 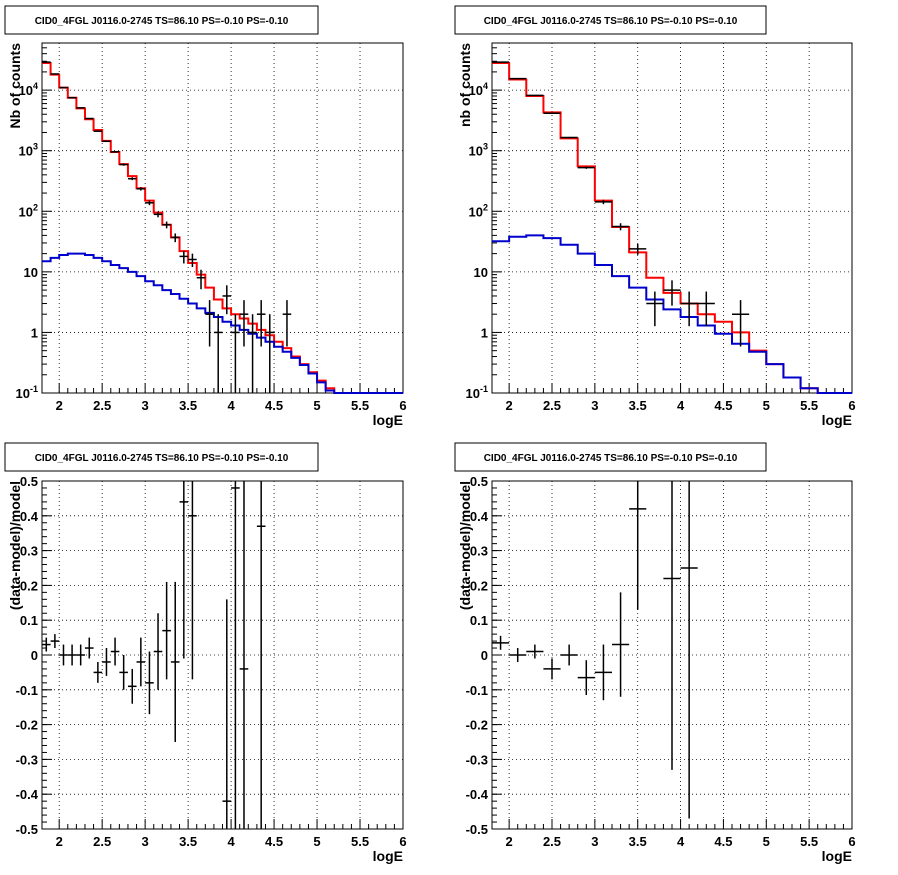 What do you see at coordinates (29, 551) in the screenshot?
I see `y-tick-label: 0.3` at bounding box center [29, 551].